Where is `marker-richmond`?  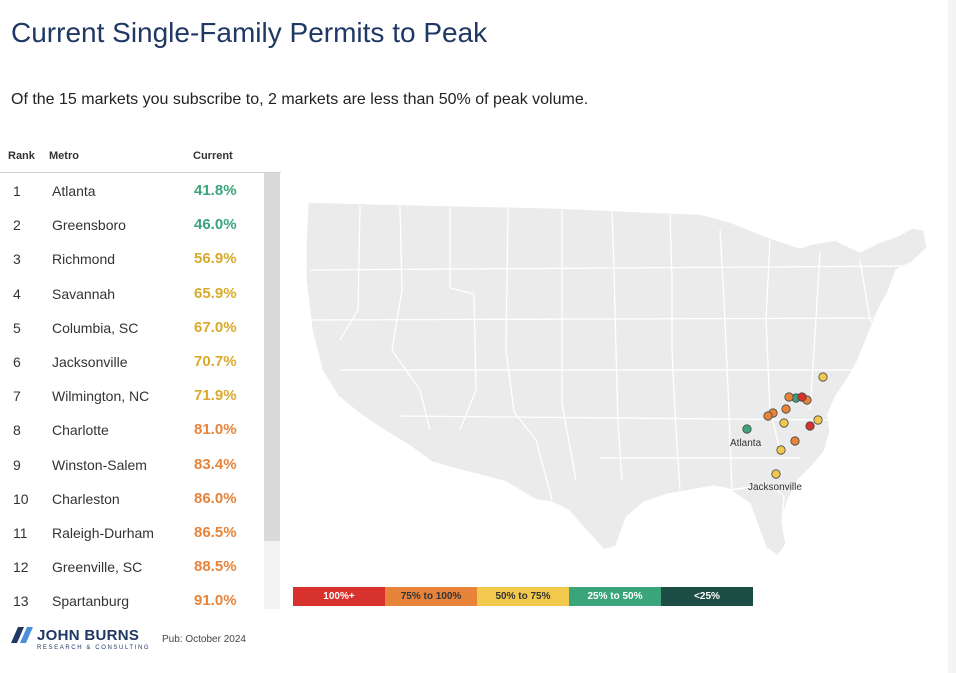 marker-richmond is located at coordinates (823, 377).